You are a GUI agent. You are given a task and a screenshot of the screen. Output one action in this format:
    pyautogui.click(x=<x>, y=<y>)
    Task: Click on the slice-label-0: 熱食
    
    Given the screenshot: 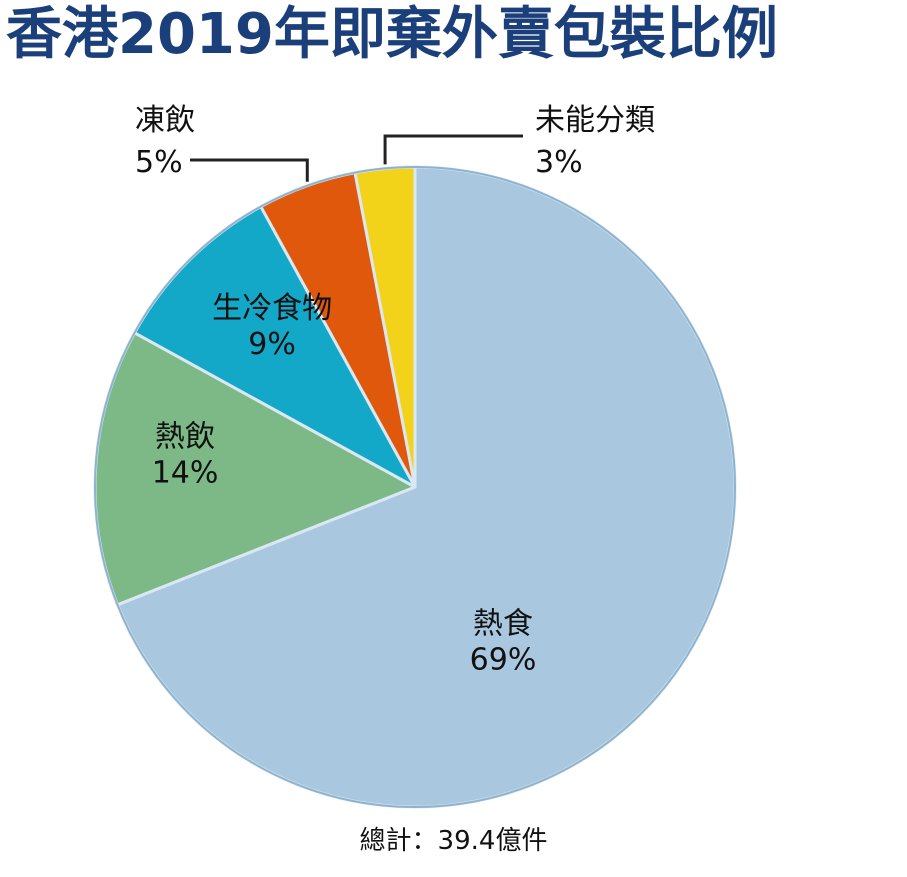 What is the action you would take?
    pyautogui.click(x=503, y=623)
    